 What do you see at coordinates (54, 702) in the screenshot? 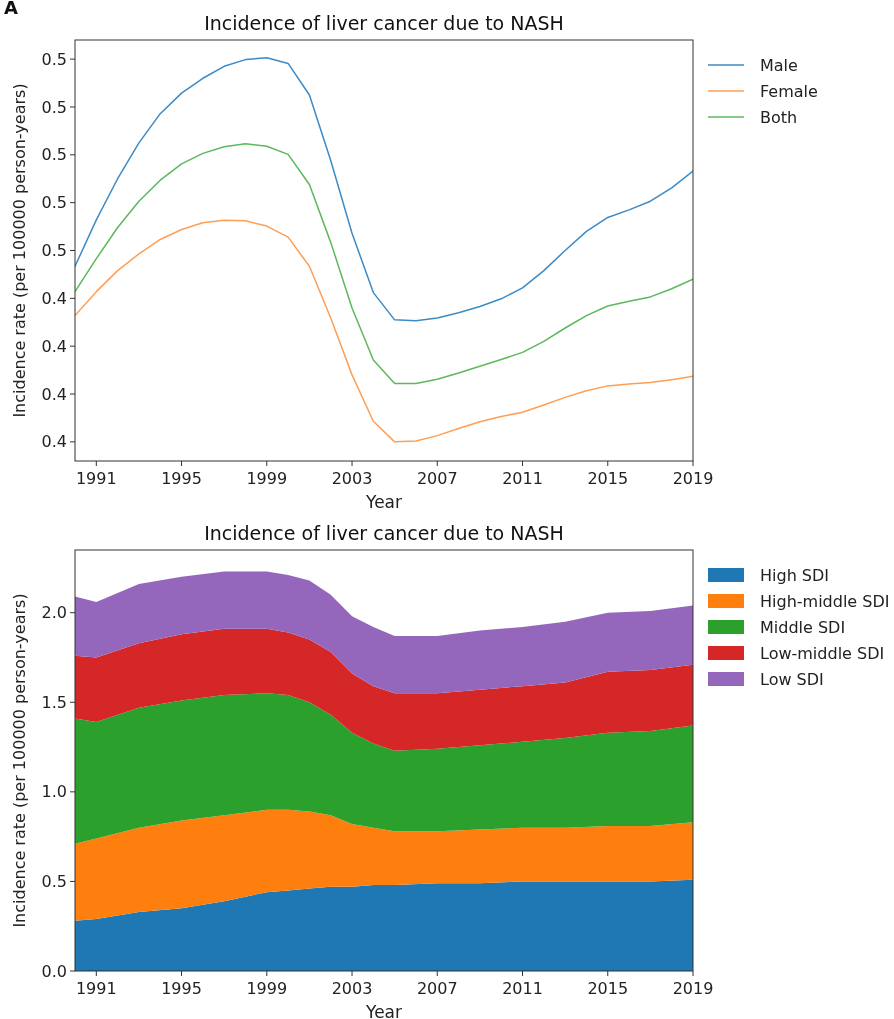
I see `y-tick-label: 1.5` at bounding box center [54, 702].